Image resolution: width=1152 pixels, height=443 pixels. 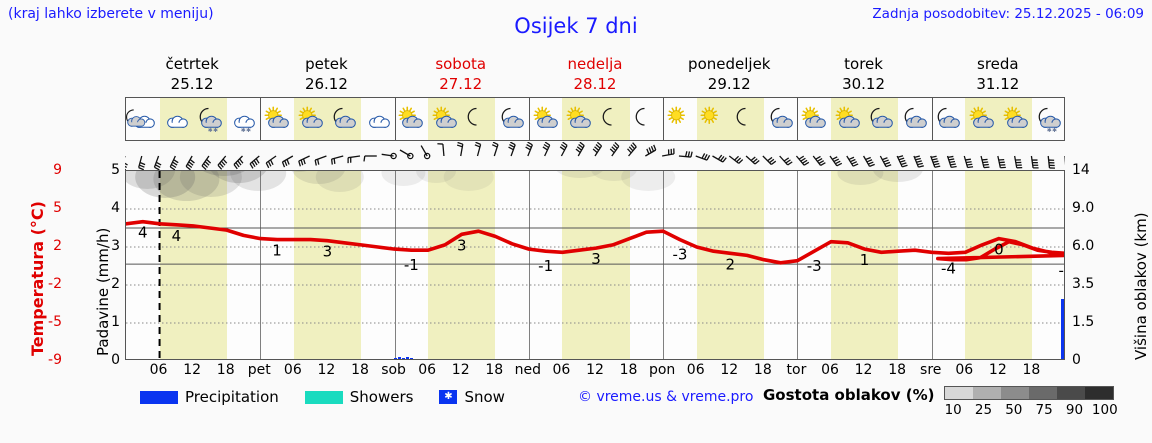 What do you see at coordinates (1083, 322) in the screenshot?
I see `axis-tick: 1.5` at bounding box center [1083, 322].